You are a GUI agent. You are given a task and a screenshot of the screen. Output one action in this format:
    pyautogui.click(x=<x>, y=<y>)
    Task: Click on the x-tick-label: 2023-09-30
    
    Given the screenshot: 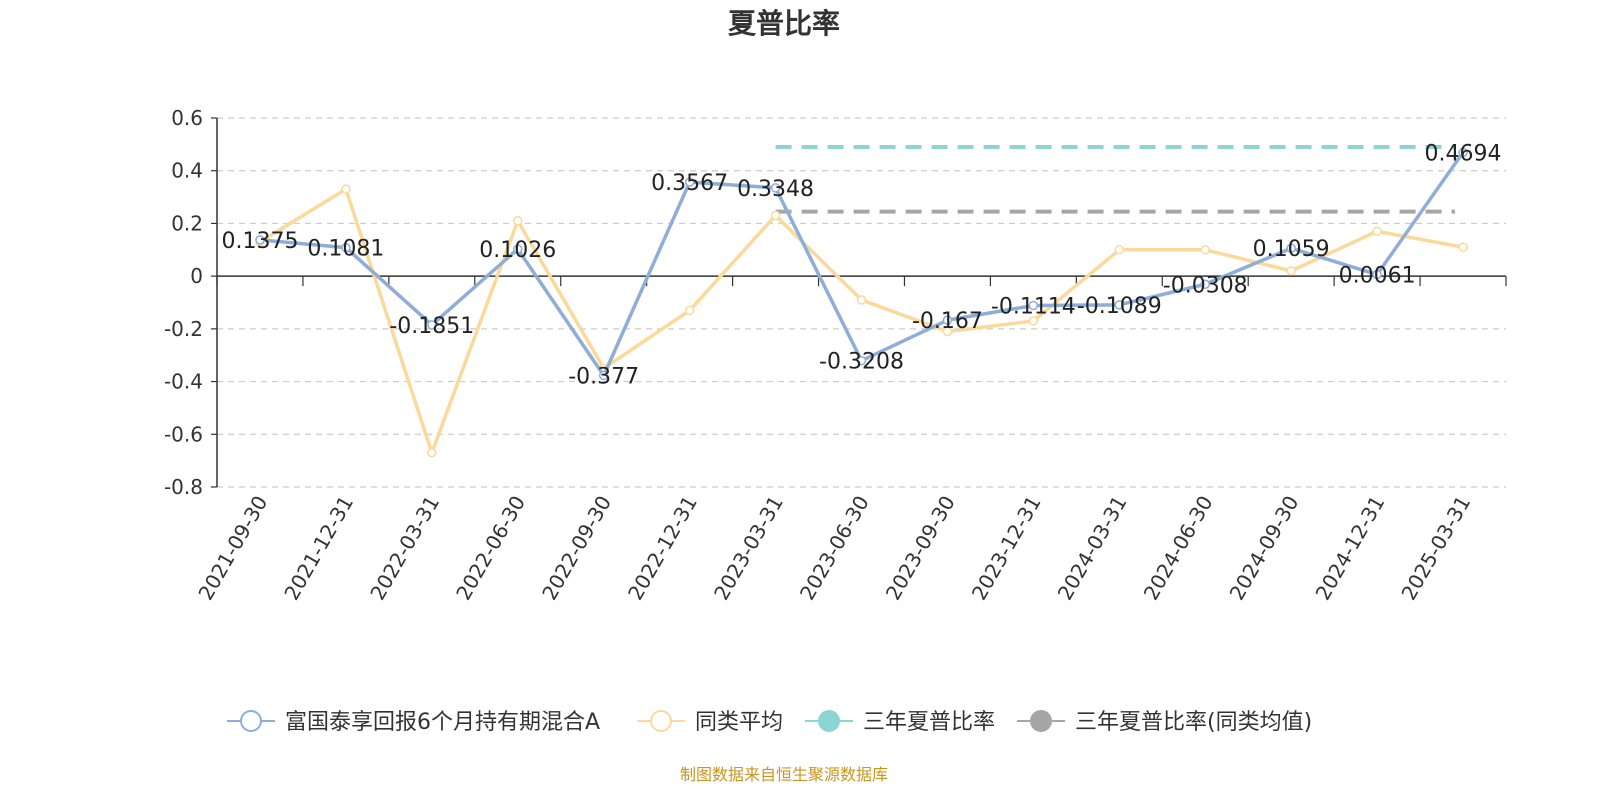 What is the action you would take?
    pyautogui.click(x=920, y=548)
    